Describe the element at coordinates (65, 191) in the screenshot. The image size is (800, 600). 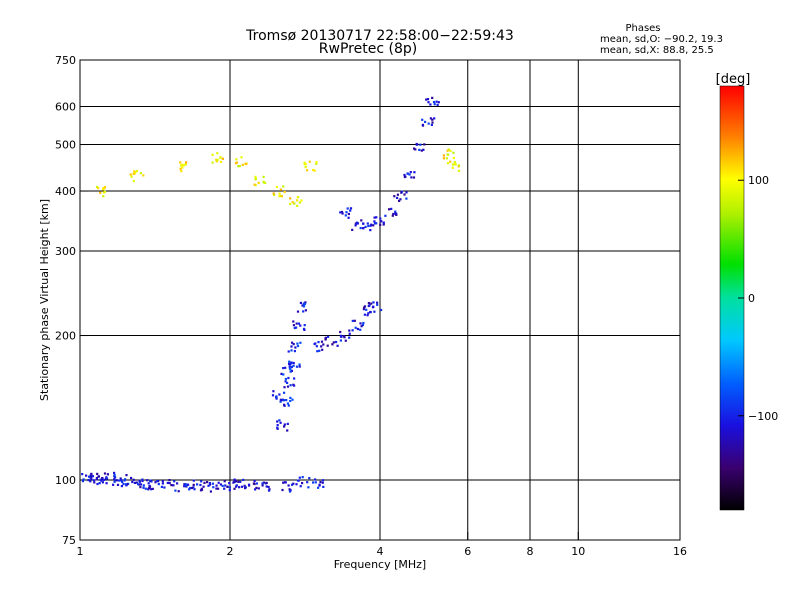
I see `y-tick-label: 400` at that location.